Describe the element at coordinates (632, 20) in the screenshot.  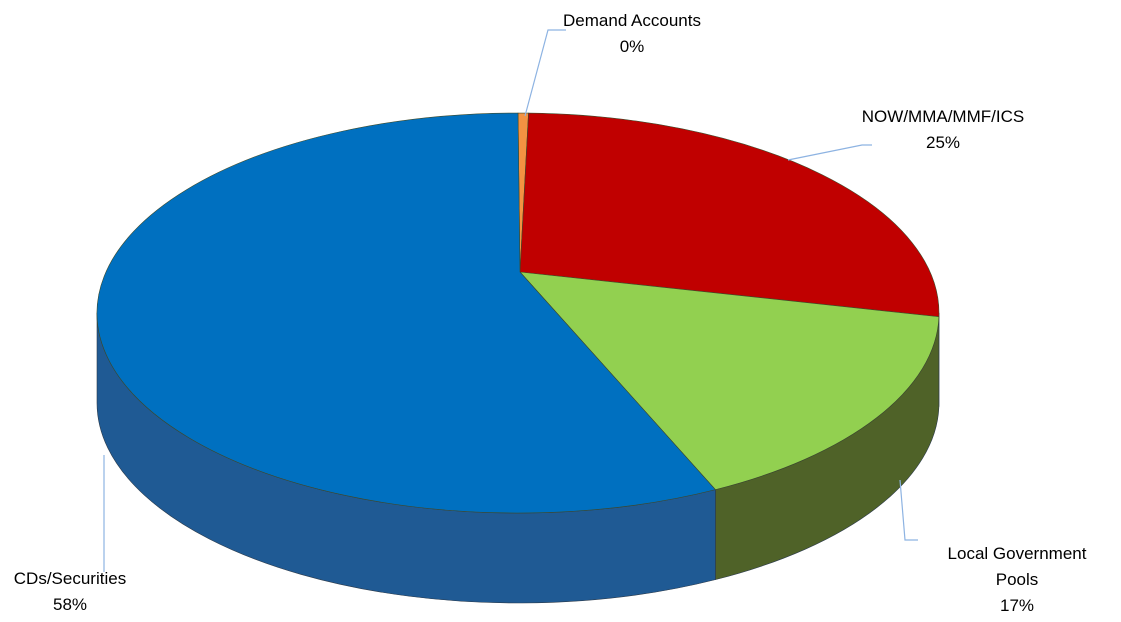
I see `category-label: Demand Accounts` at that location.